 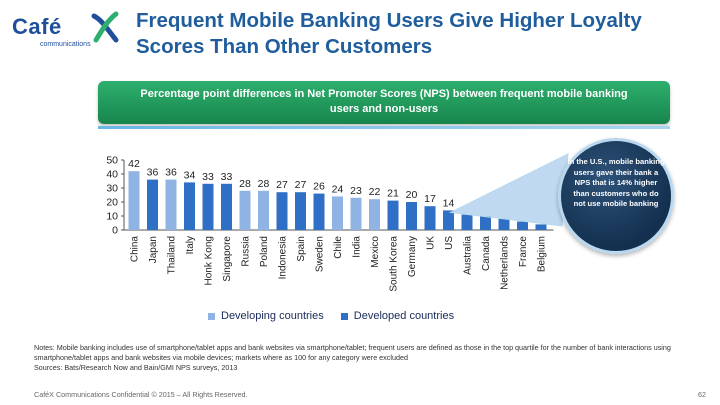 I want to click on bar-italy, so click(x=189, y=206).